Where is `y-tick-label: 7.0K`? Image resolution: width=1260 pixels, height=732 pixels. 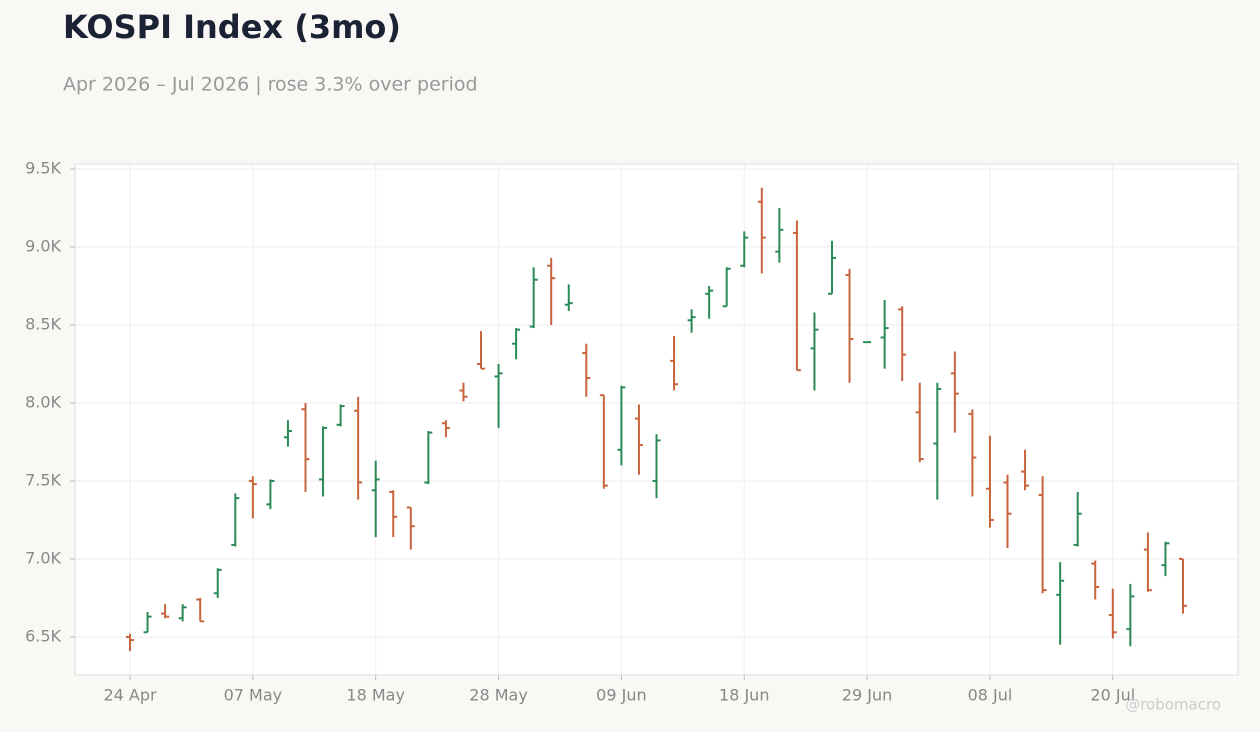 y-tick-label: 7.0K is located at coordinates (43, 557).